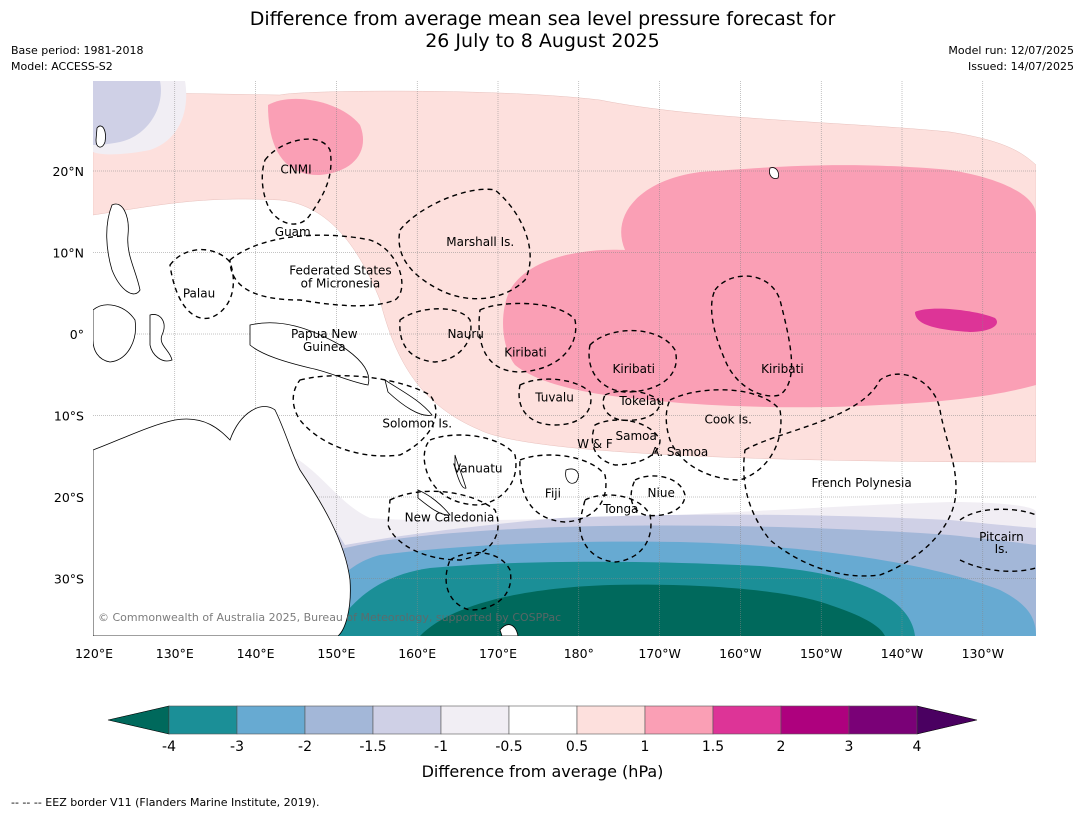  Describe the element at coordinates (293, 232) in the screenshot. I see `region-label: Guam` at that location.